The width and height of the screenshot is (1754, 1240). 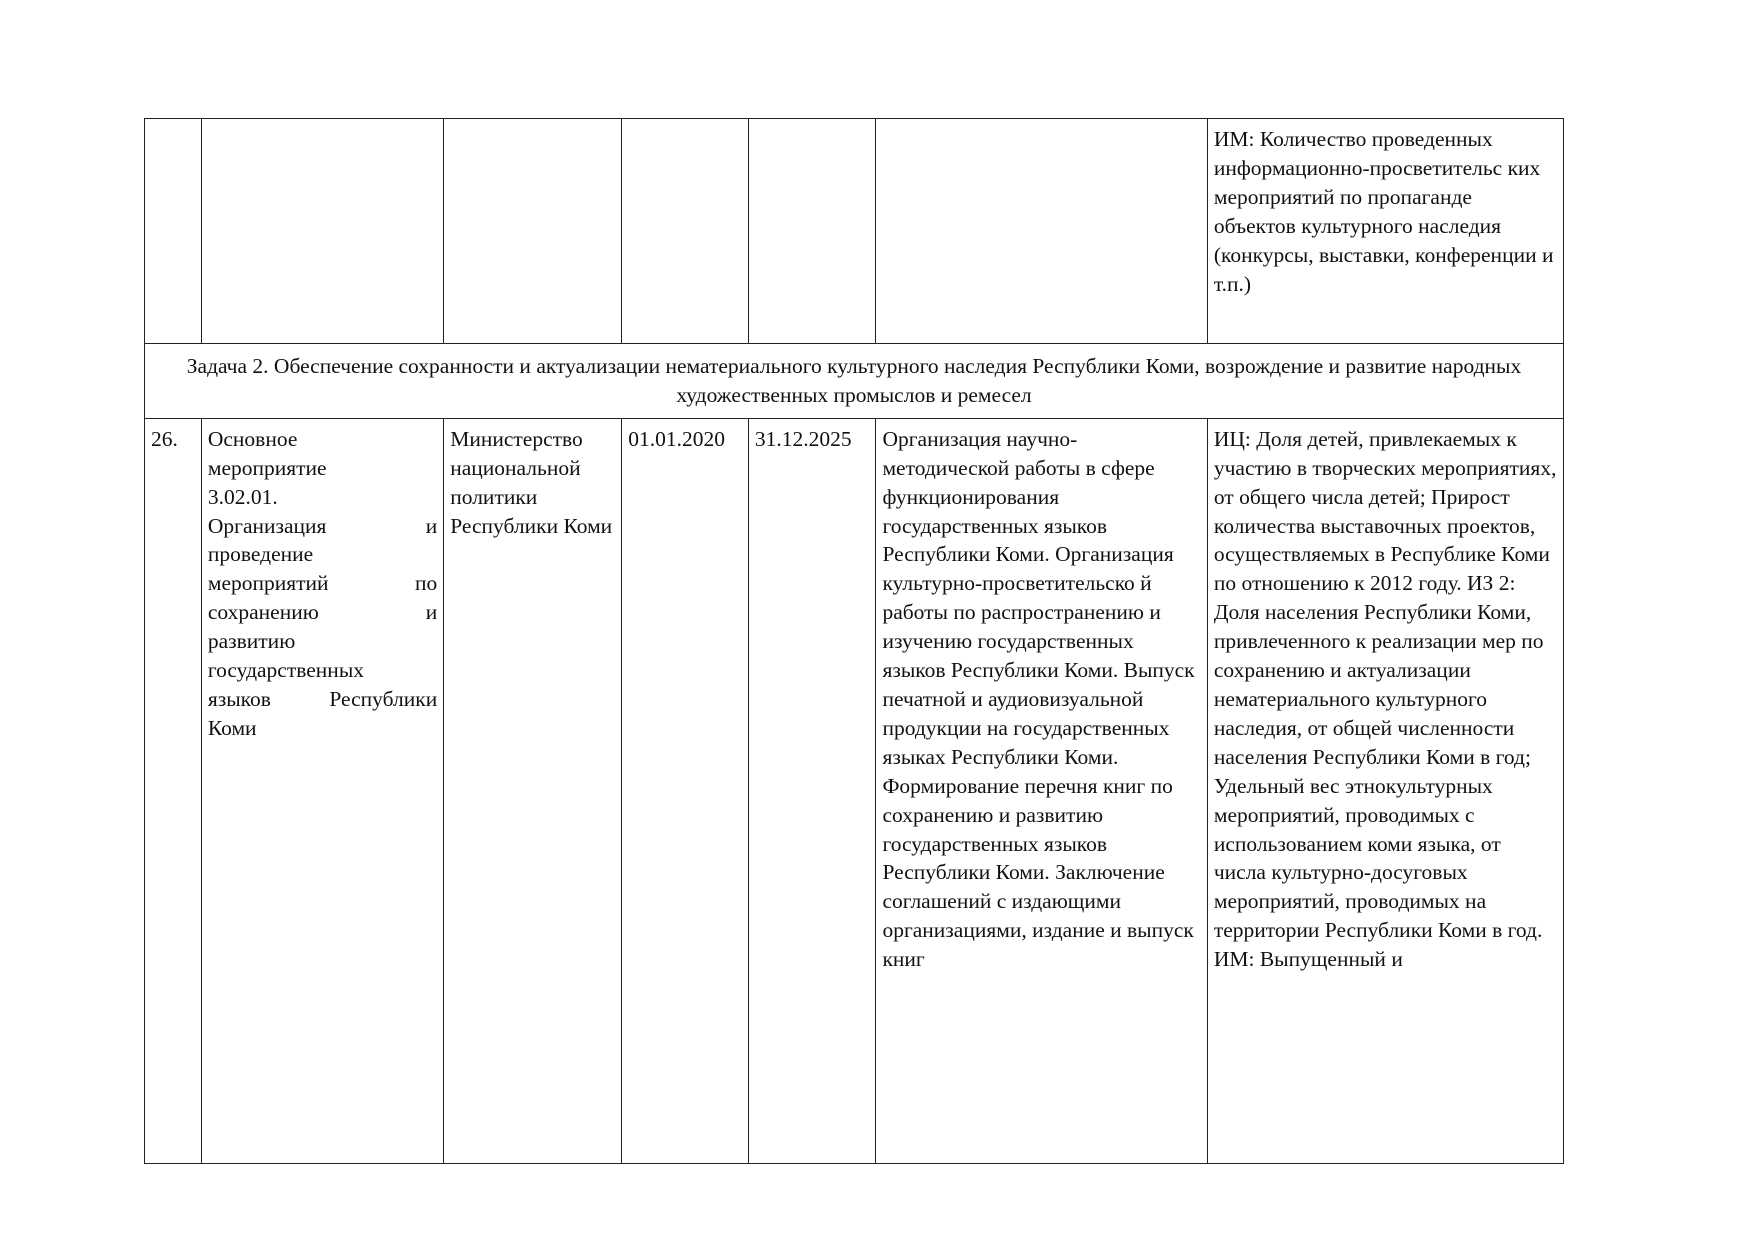 I want to click on measure-line: Основное, so click(x=252, y=438).